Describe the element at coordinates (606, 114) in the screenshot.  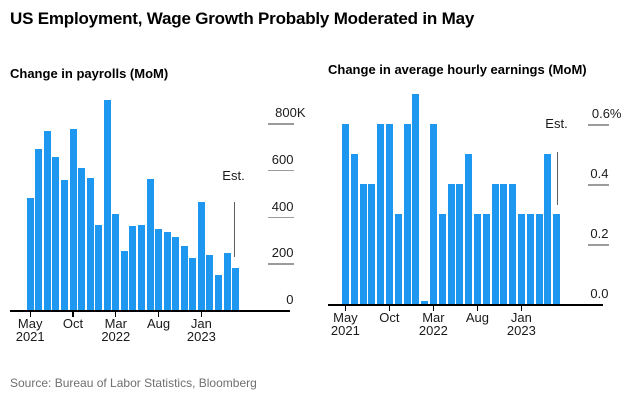
I see `y-axis-label: 0.6%` at that location.